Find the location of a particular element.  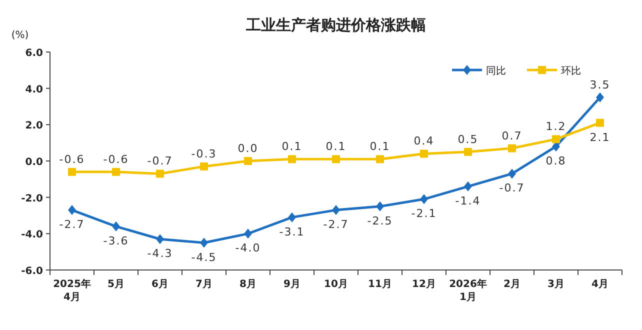

chart-title: 工业生产者购进价格涨跌幅 is located at coordinates (335, 25).